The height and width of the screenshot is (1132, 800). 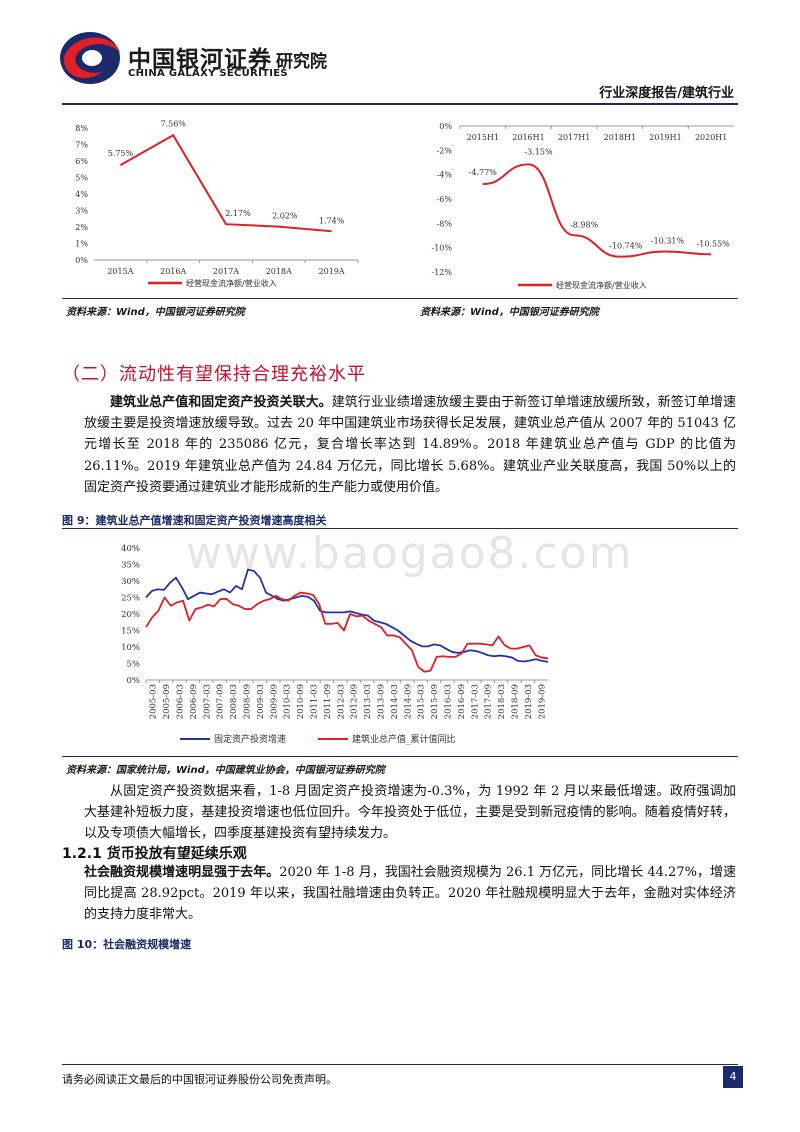 What do you see at coordinates (199, 1079) in the screenshot?
I see `footer-disclaimer: 请务必阅读正文最后的中国银河证券股份公司免责声明。` at bounding box center [199, 1079].